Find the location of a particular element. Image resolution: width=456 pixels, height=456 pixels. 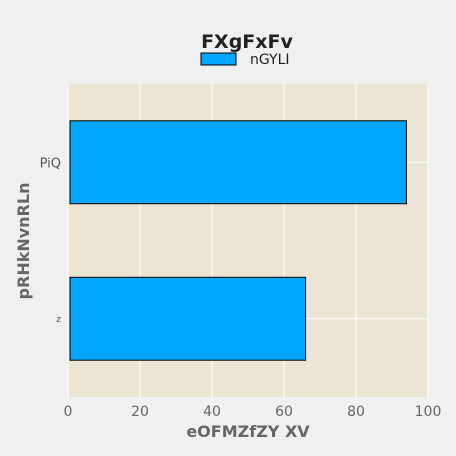

x-axis-label: eOFMZfZY XV is located at coordinates (248, 431).